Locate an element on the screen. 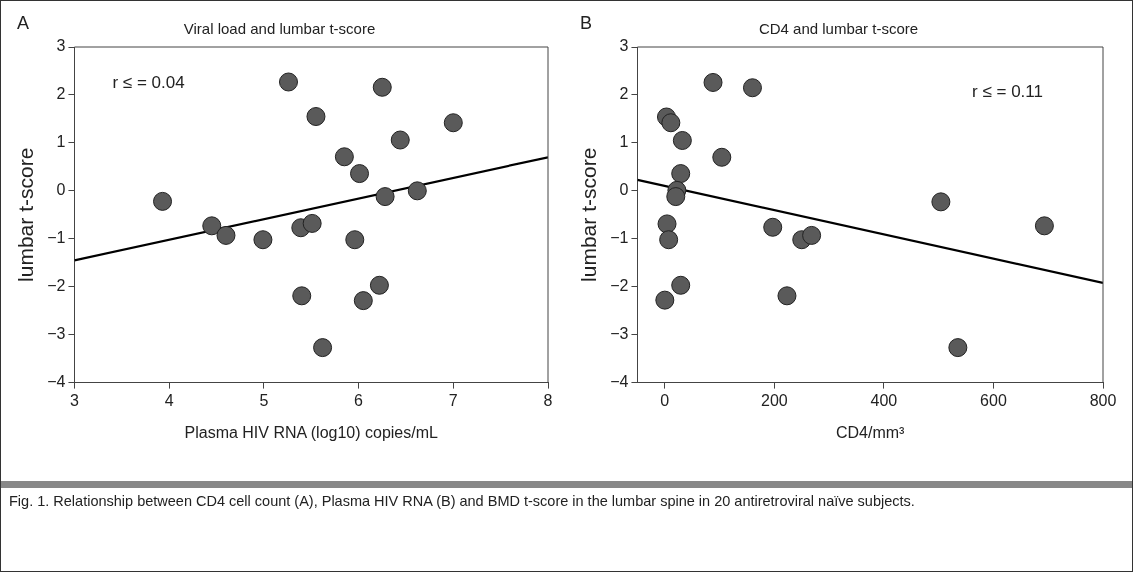  x-axis-title: CD4/mm³ is located at coordinates (871, 432).